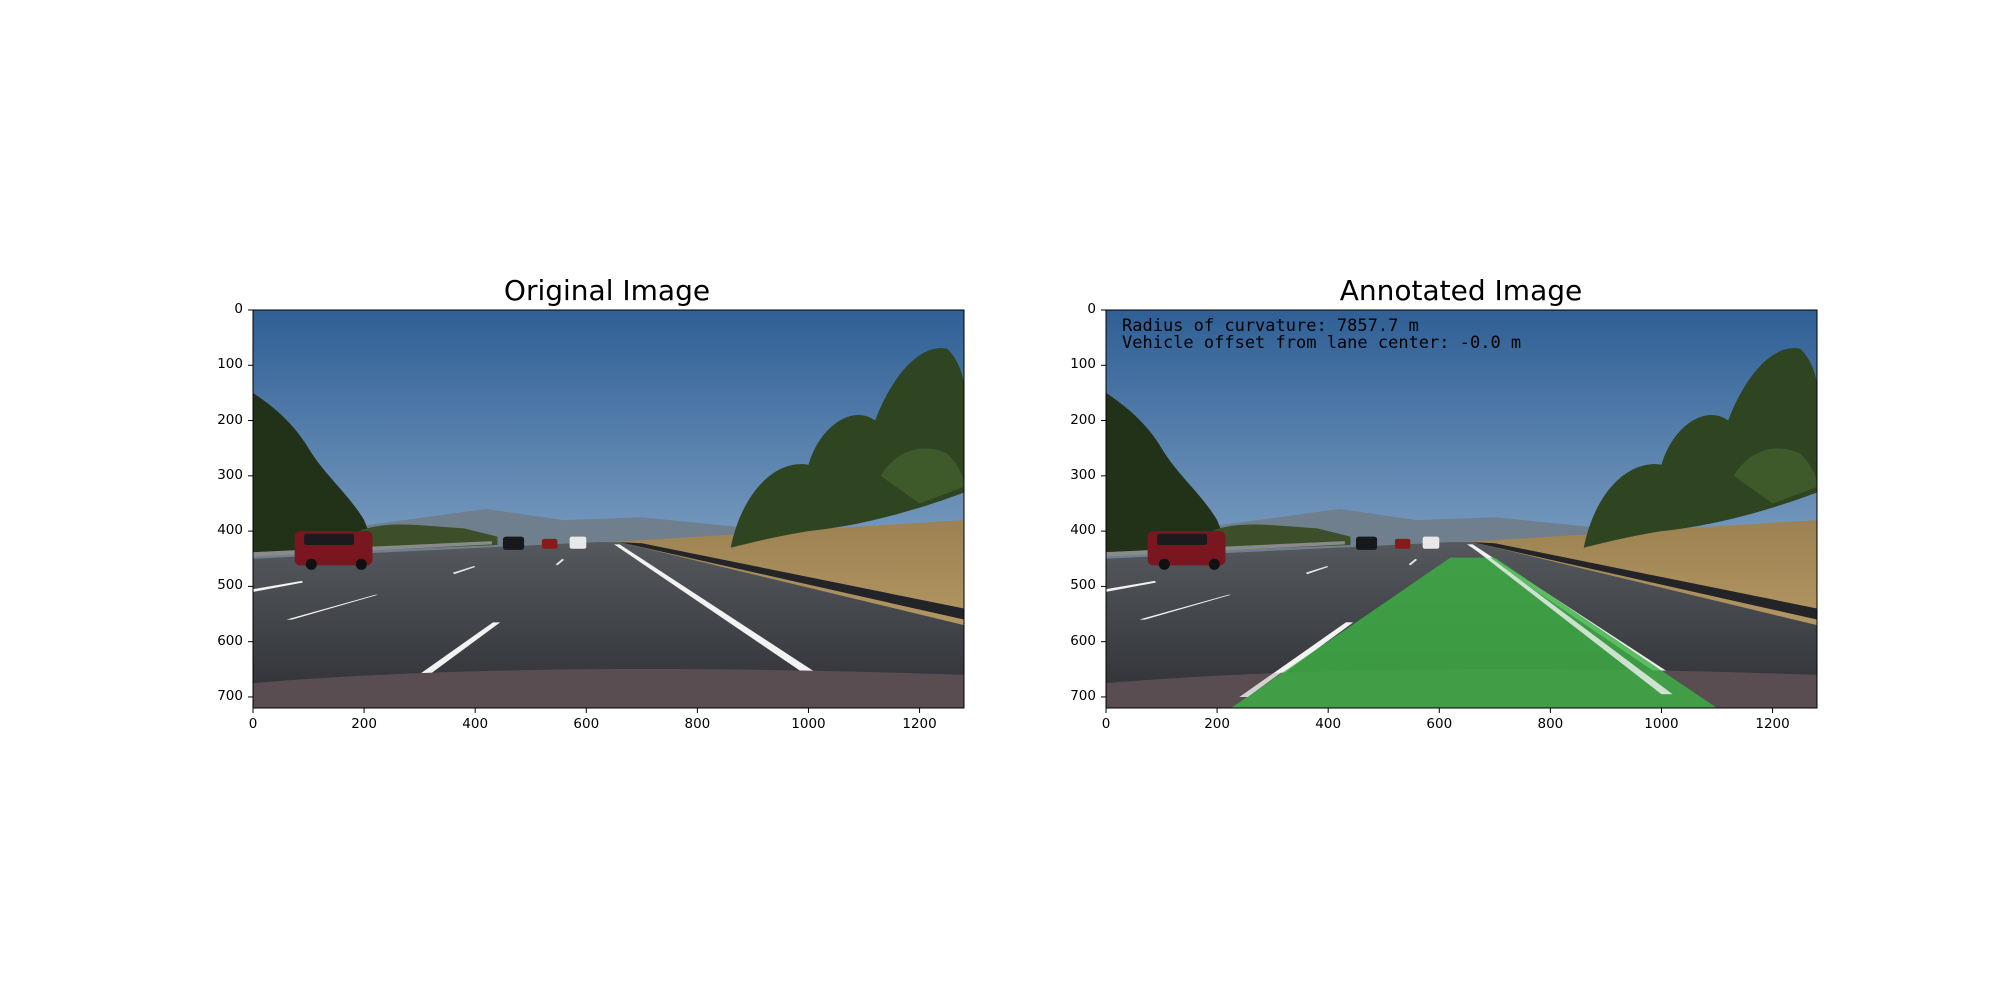  I want to click on ticks-right, so click(1437, 511).